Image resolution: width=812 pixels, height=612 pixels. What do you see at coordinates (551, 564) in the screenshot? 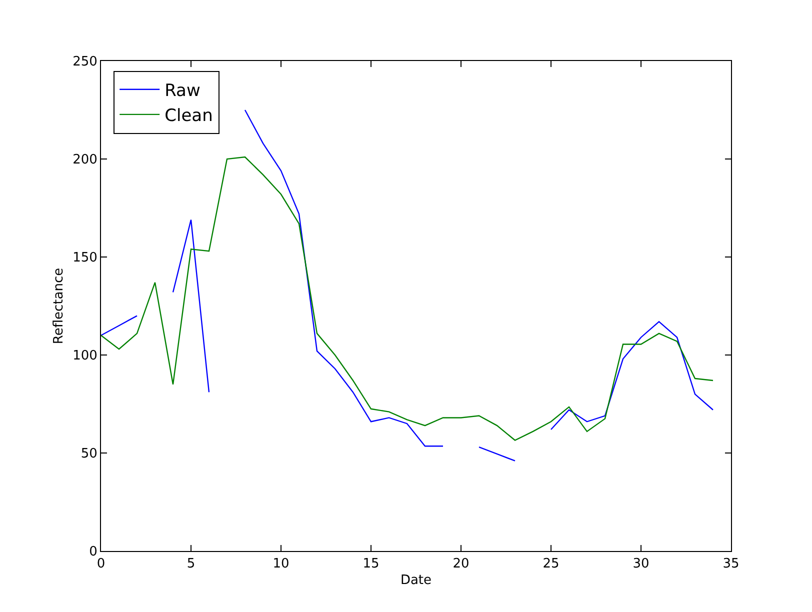
I see `x-tick-label: 25` at bounding box center [551, 564].